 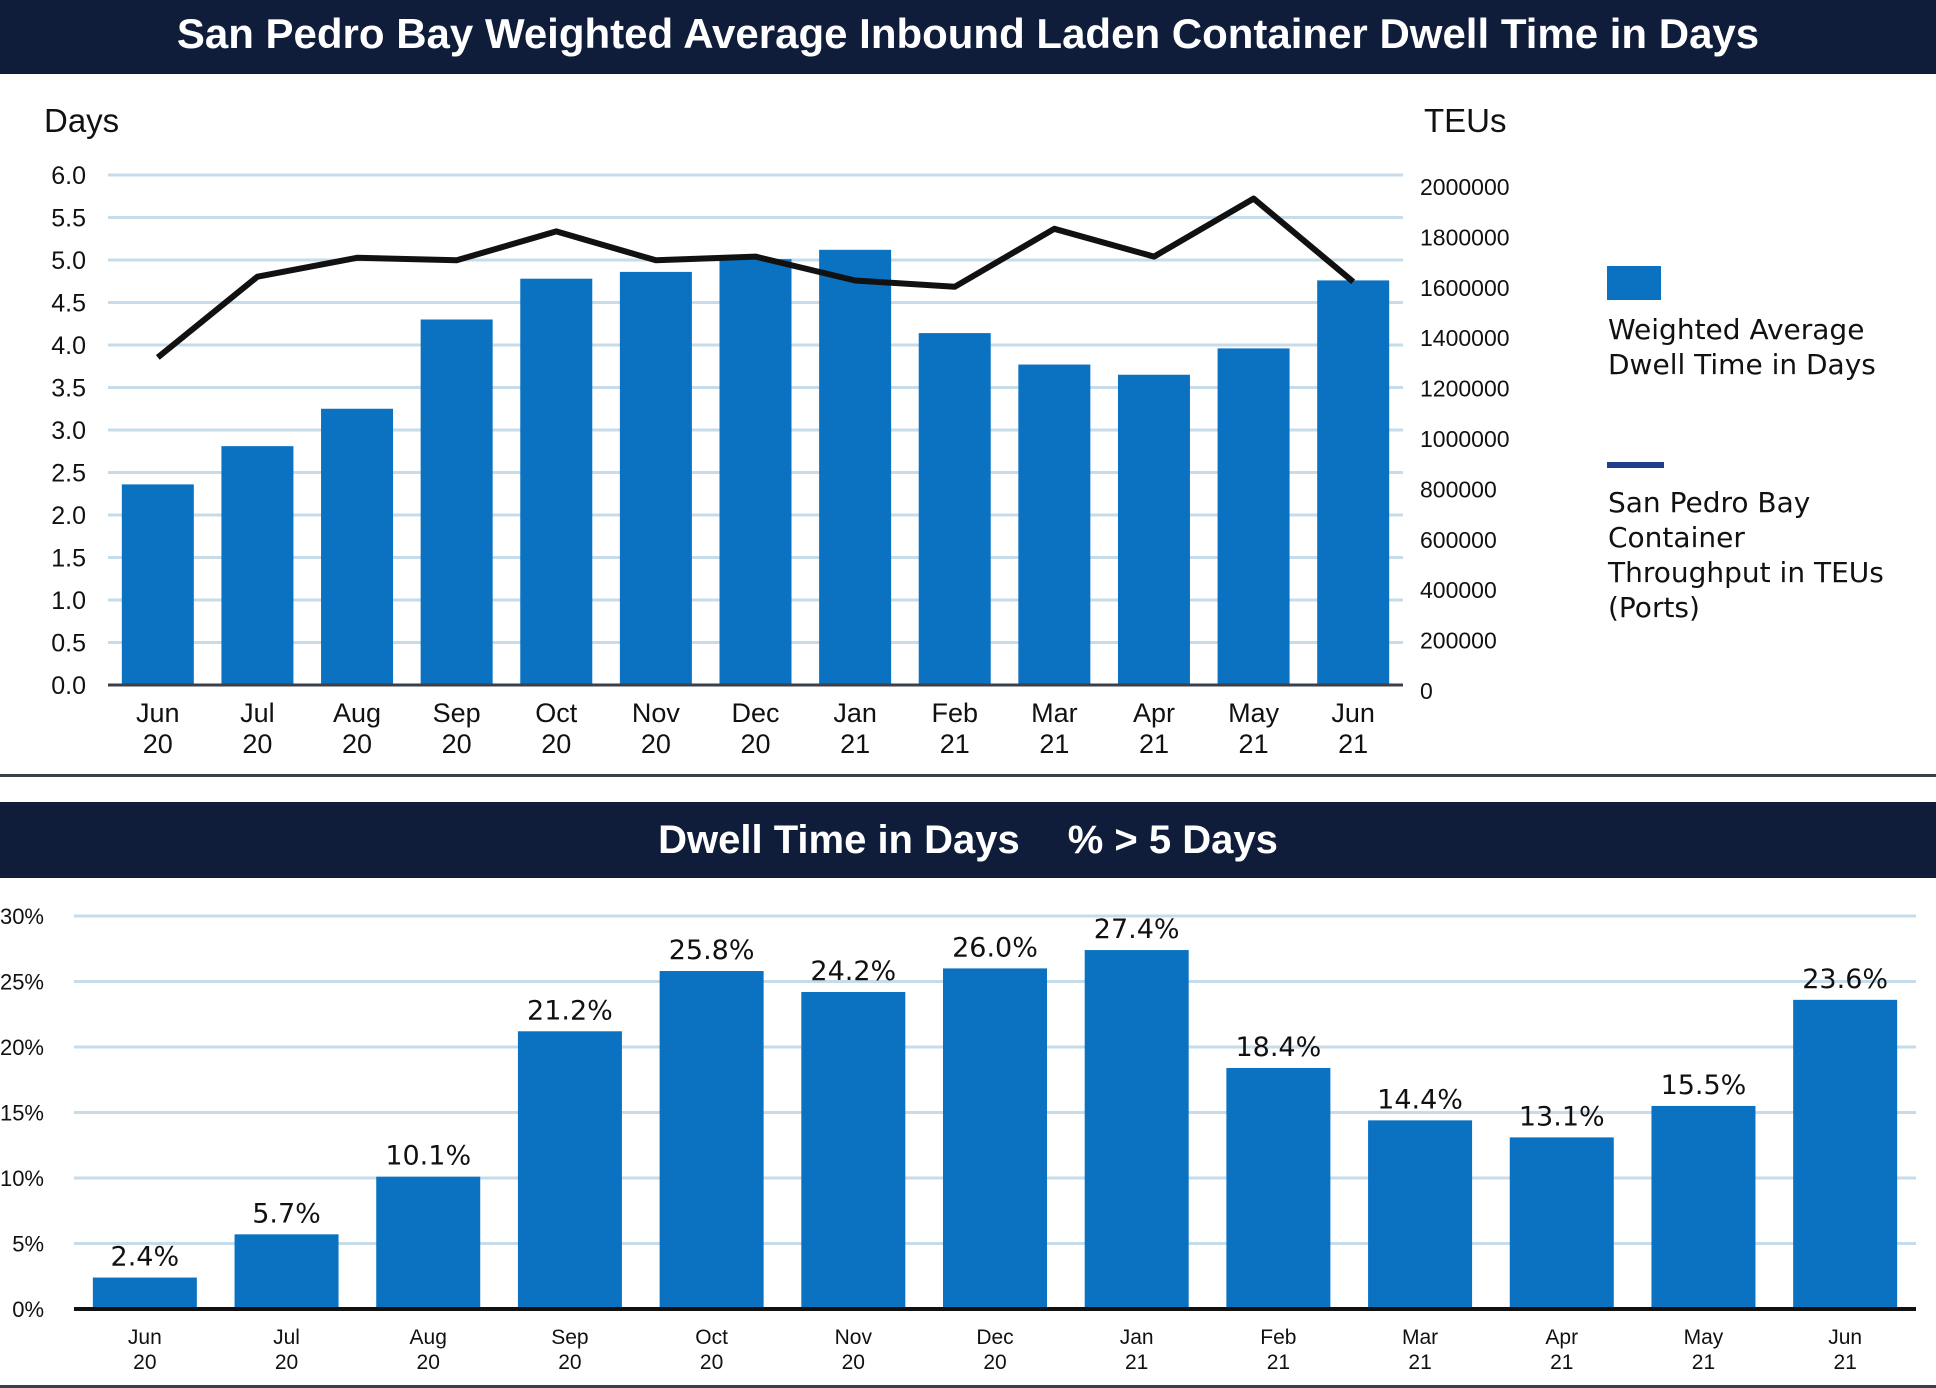 I want to click on y-tick-label: 30%, so click(x=22, y=916).